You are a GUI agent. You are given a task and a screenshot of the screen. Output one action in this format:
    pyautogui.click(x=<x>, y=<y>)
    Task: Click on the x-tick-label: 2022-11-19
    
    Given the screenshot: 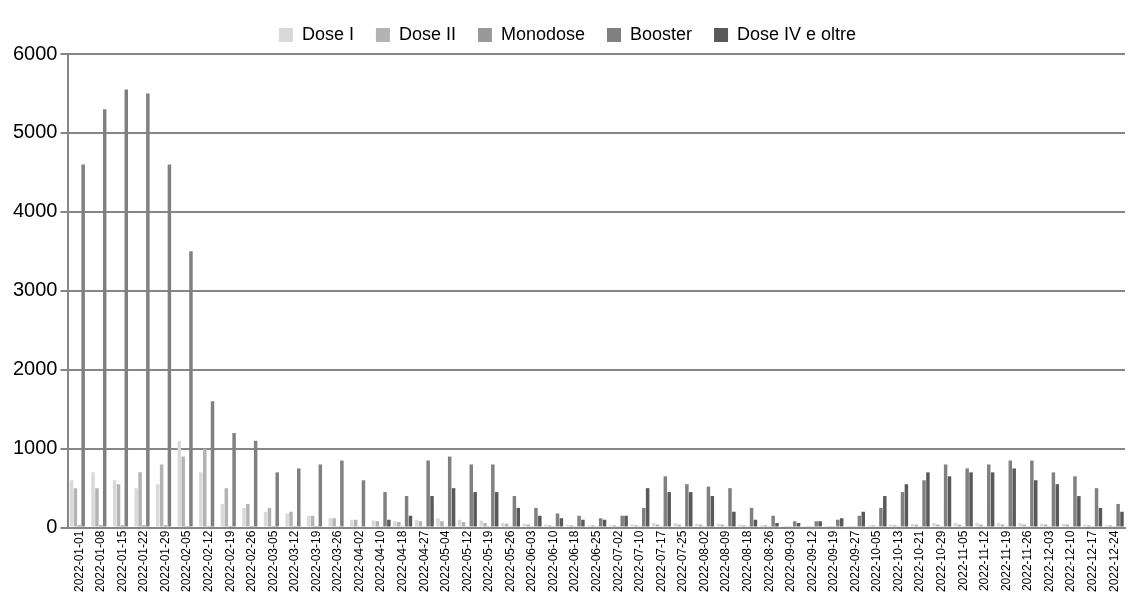 What is the action you would take?
    pyautogui.click(x=1005, y=561)
    